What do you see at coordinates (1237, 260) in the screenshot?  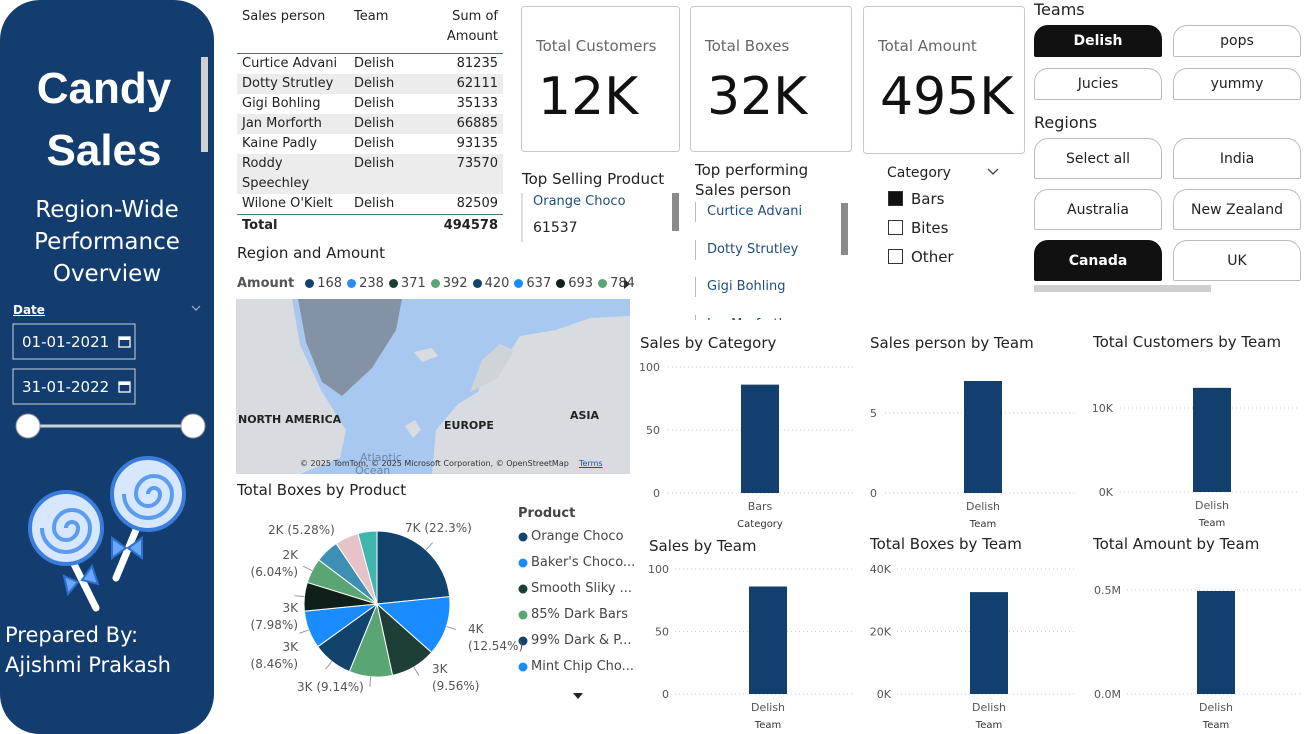 I see `region-button: UK` at bounding box center [1237, 260].